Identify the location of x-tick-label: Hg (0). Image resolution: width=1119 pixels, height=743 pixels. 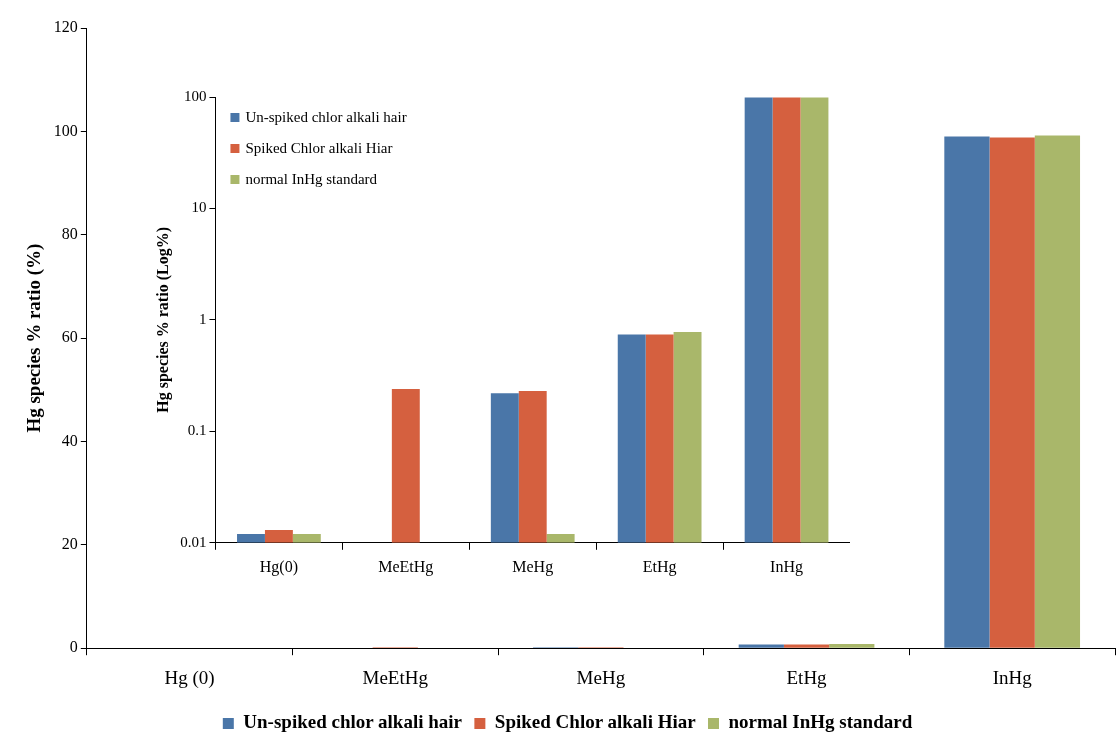
(189, 677).